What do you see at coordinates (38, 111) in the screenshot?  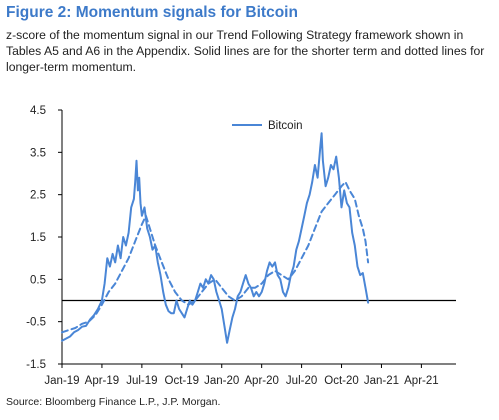 I see `y-tick-label: 4.5` at bounding box center [38, 111].